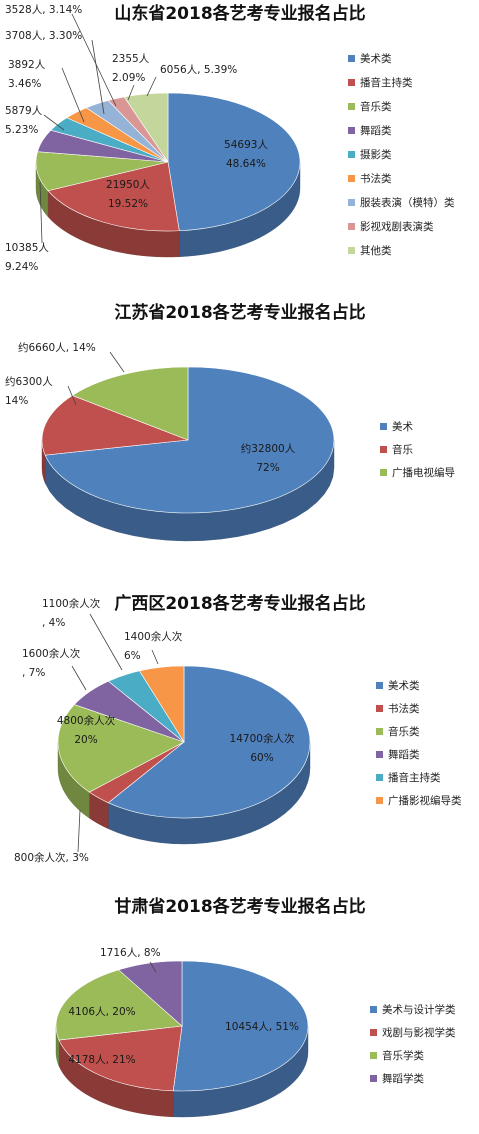 The height and width of the screenshot is (1134, 479). What do you see at coordinates (198, 70) in the screenshot?
I see `data-label-value: 6056人, 5.39%` at bounding box center [198, 70].